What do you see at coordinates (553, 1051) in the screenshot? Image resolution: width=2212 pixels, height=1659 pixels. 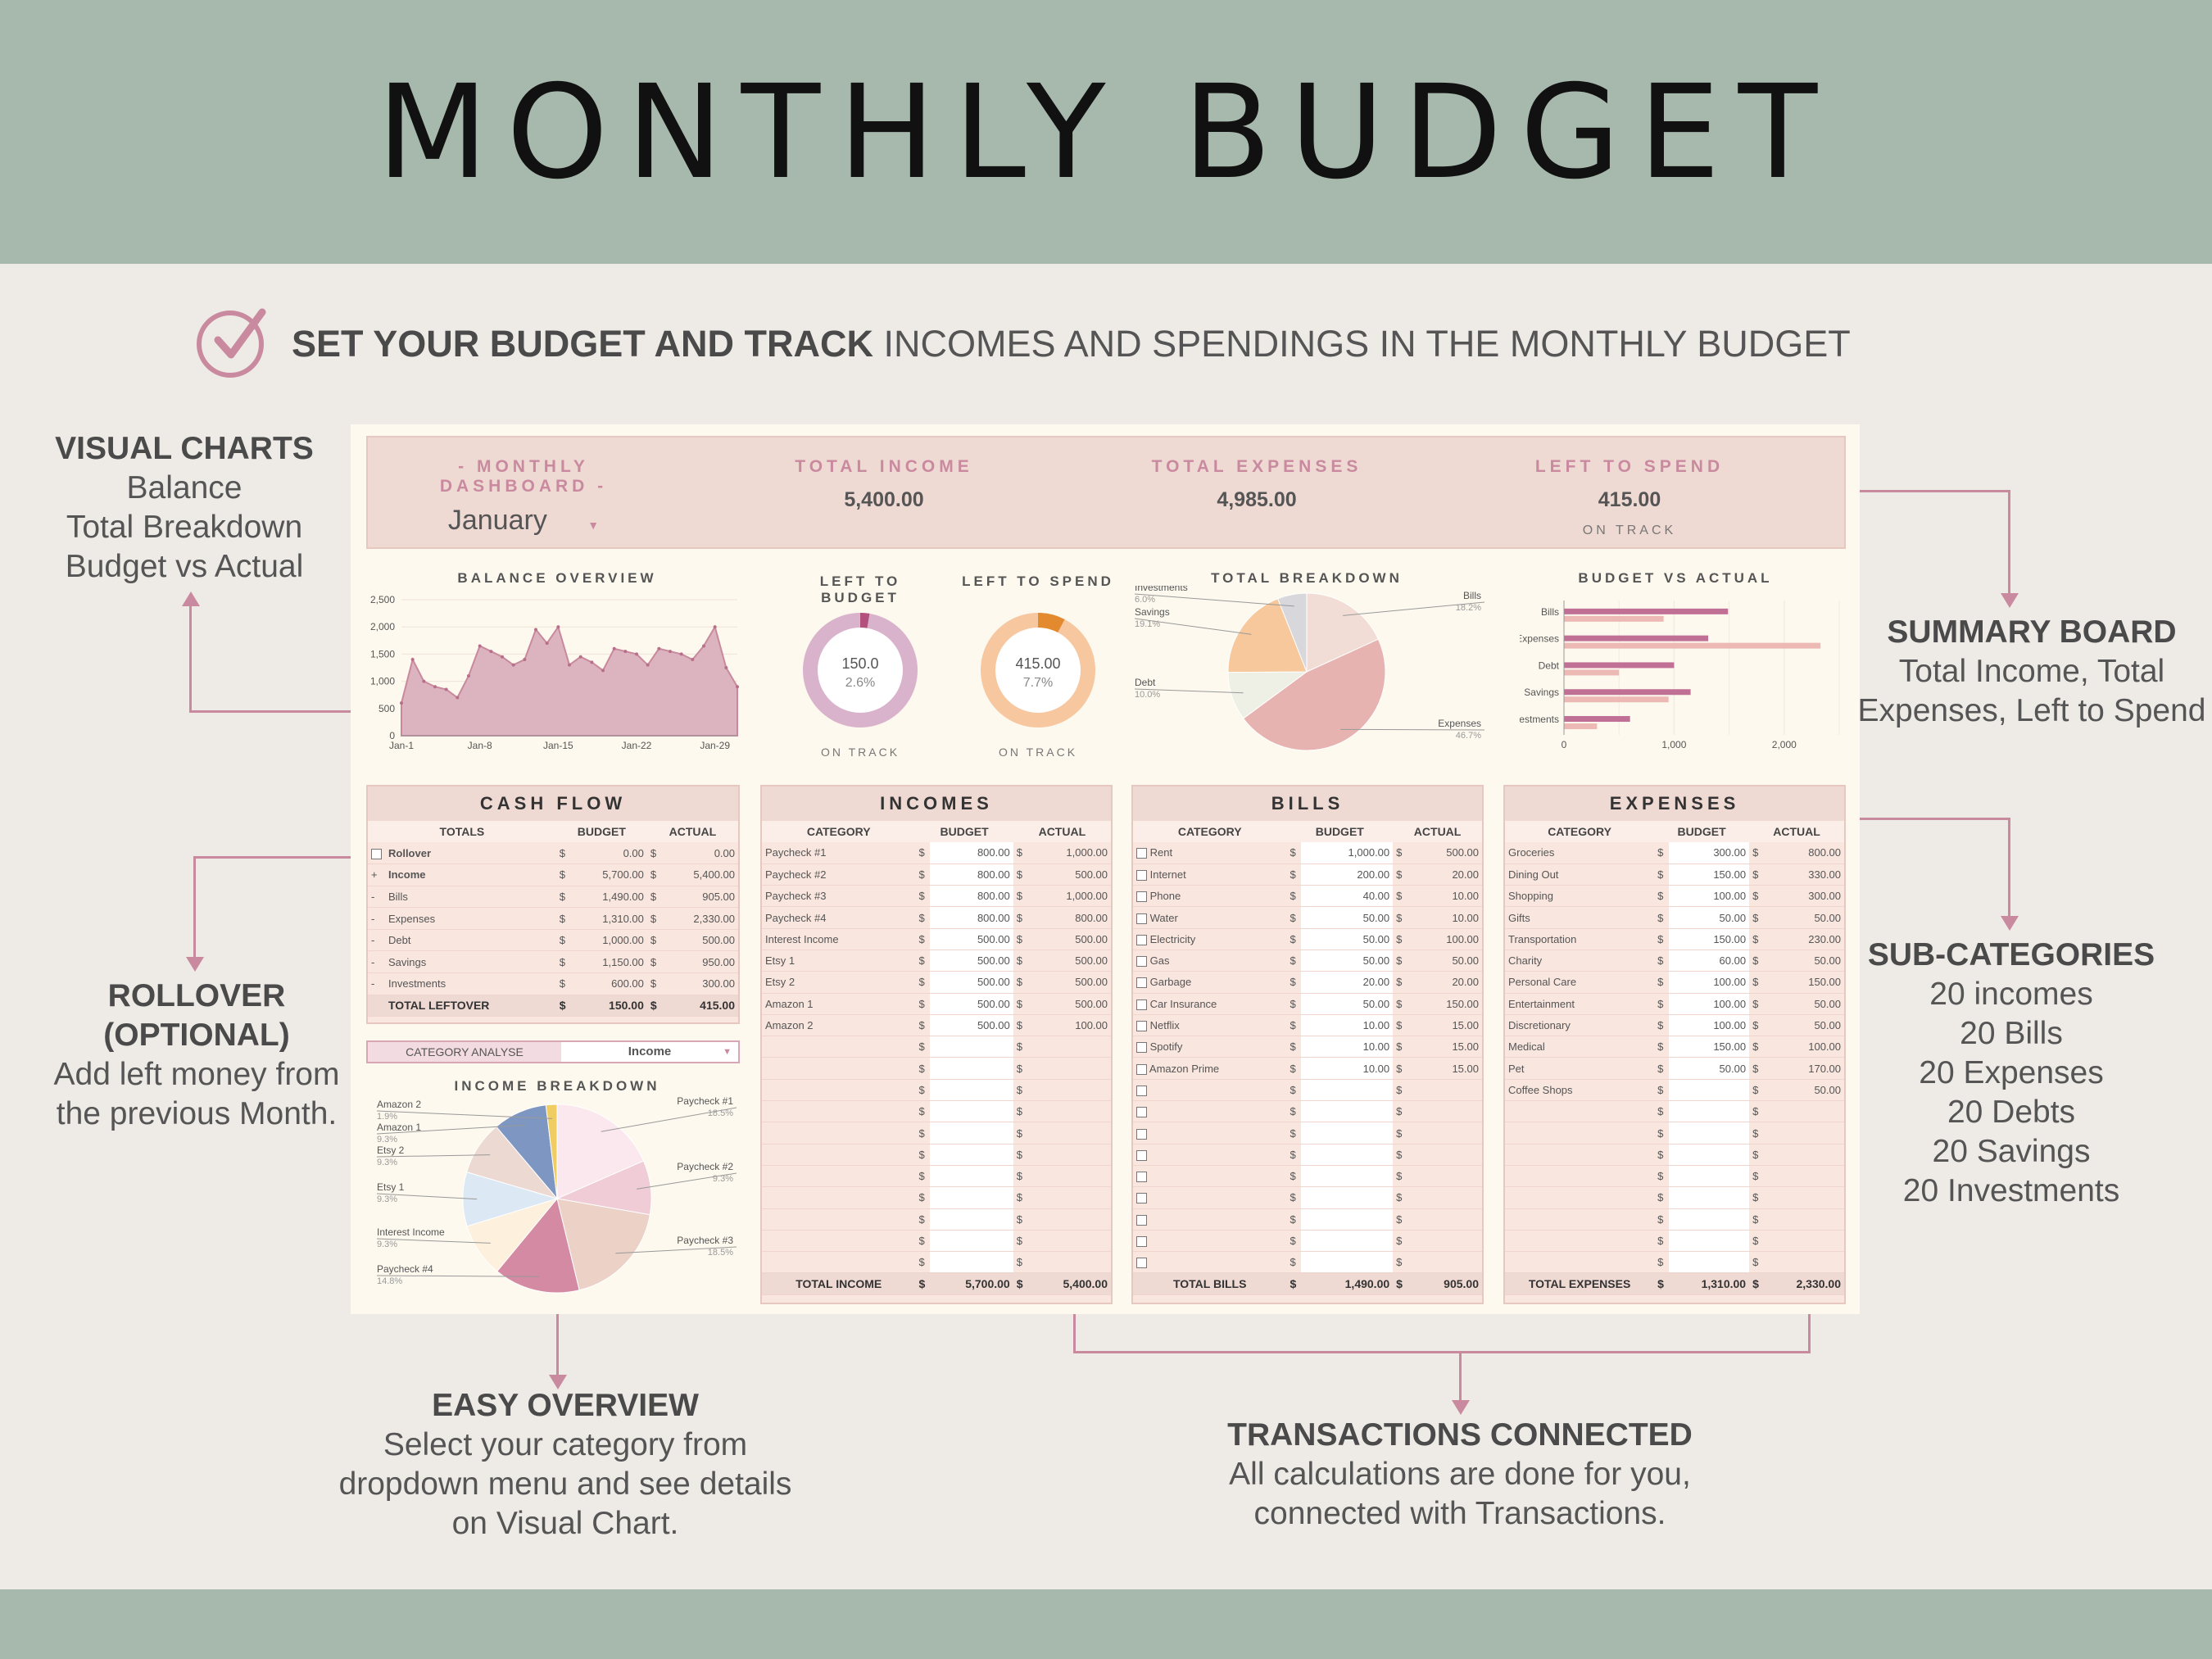 I see `category-analyse-dropdown: CATEGORY ANALYSE Income ▼` at bounding box center [553, 1051].